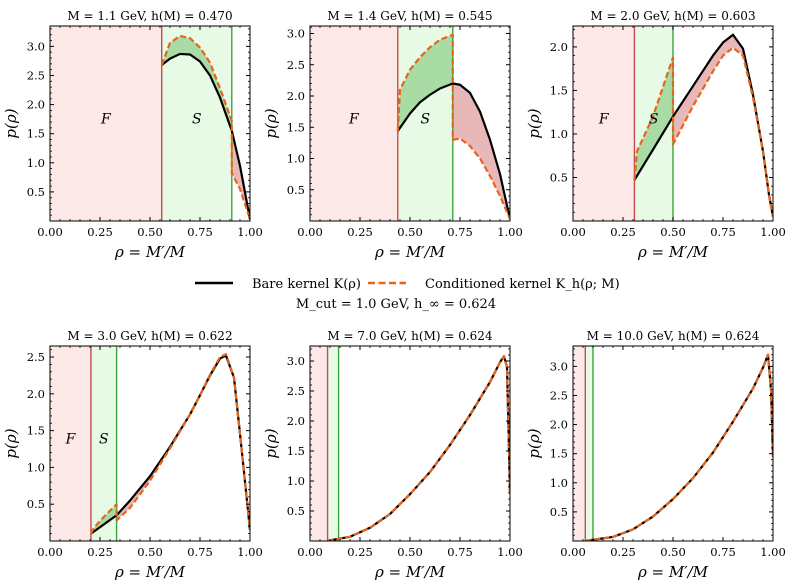  Describe the element at coordinates (672, 16) in the screenshot. I see `panel-title: M = 2.0 GeV, h(M) = 0.603` at that location.